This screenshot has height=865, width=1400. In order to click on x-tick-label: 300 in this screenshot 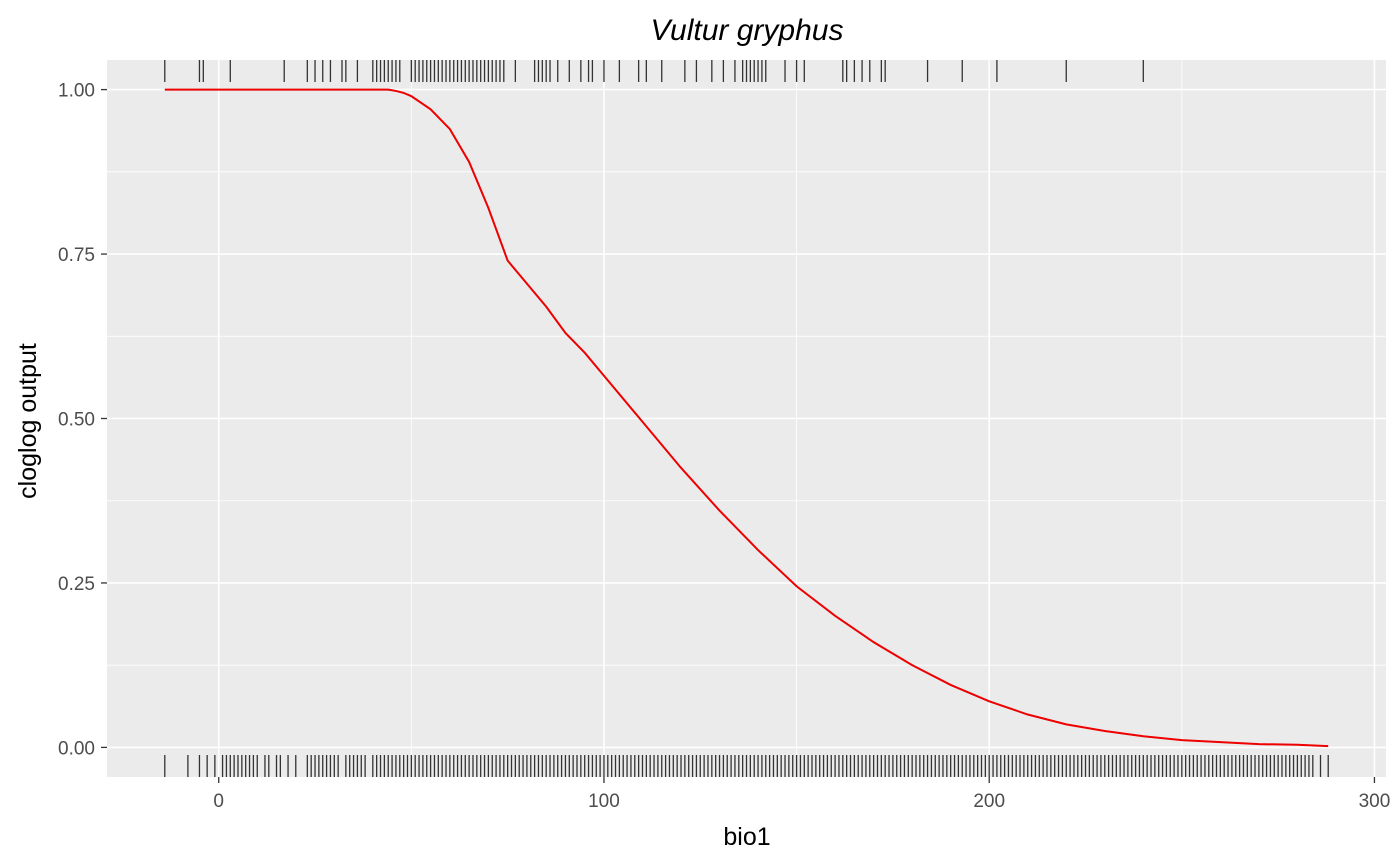, I will do `click(1375, 801)`.